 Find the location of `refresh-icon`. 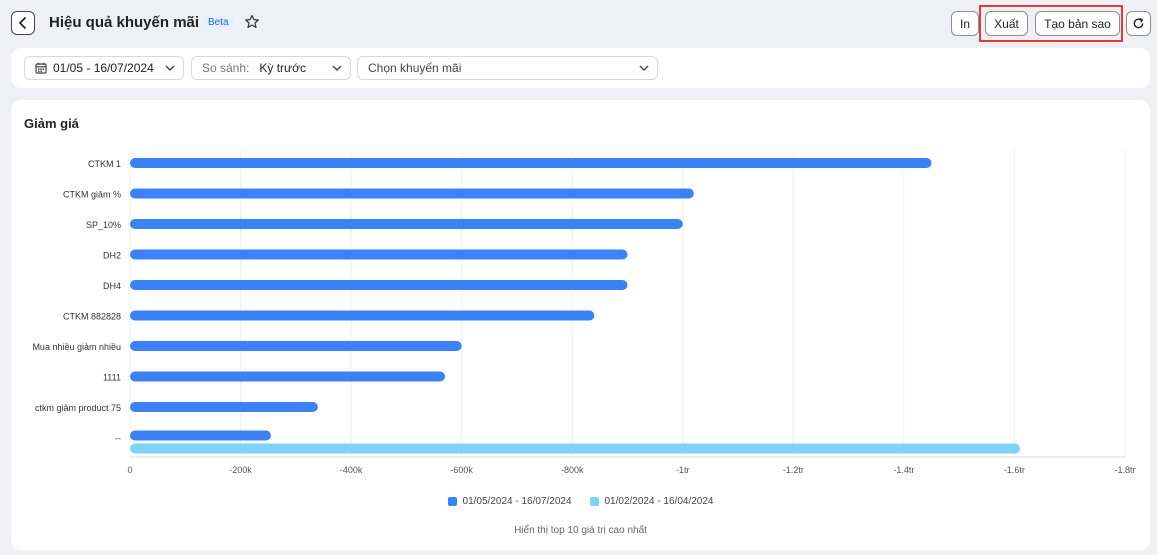

refresh-icon is located at coordinates (1138, 23).